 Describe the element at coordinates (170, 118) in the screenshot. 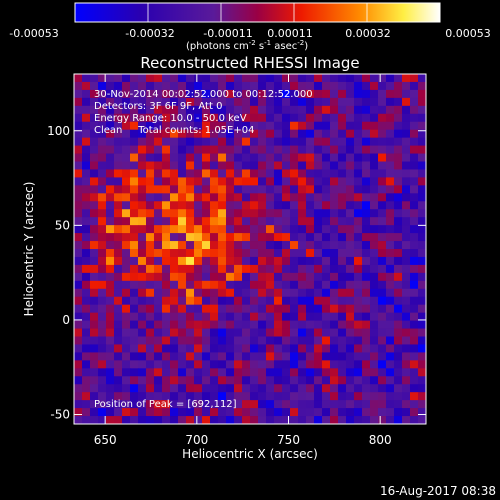

I see `energy-range-text: Energy Range: 10.0 - 50.0 keV` at that location.